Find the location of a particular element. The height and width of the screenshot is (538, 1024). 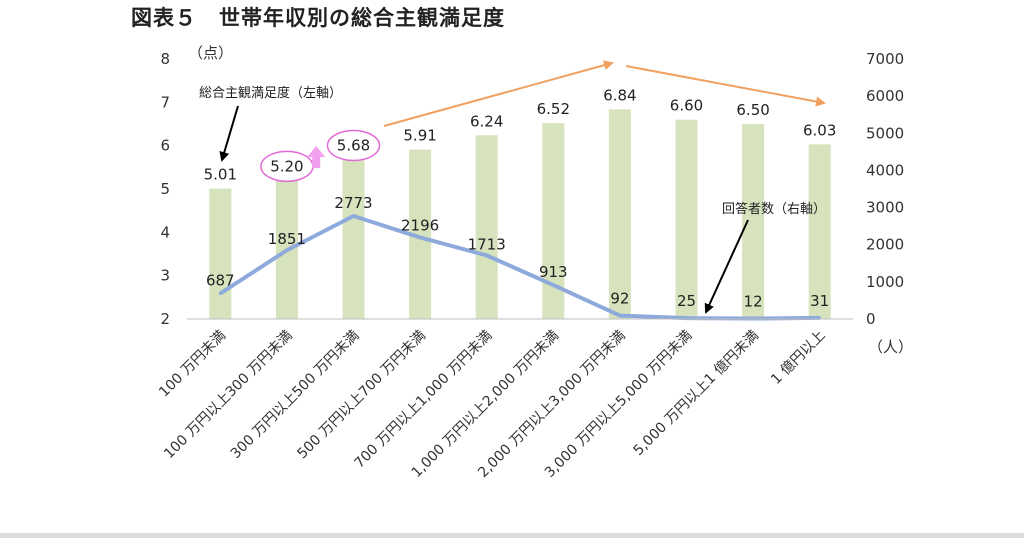

trend-arrow-rising is located at coordinates (498, 93).